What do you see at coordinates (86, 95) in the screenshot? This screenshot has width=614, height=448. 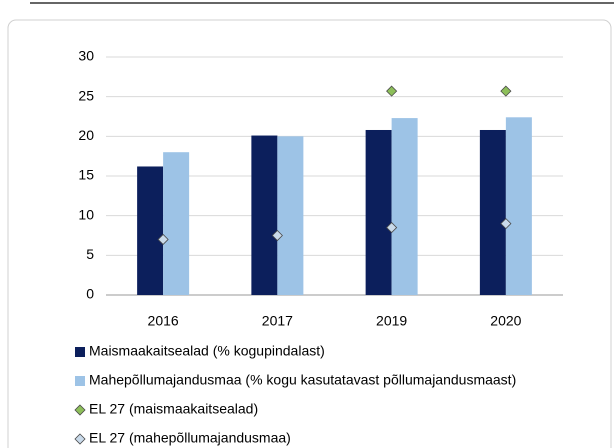 I see `y-tick-label: 25` at bounding box center [86, 95].